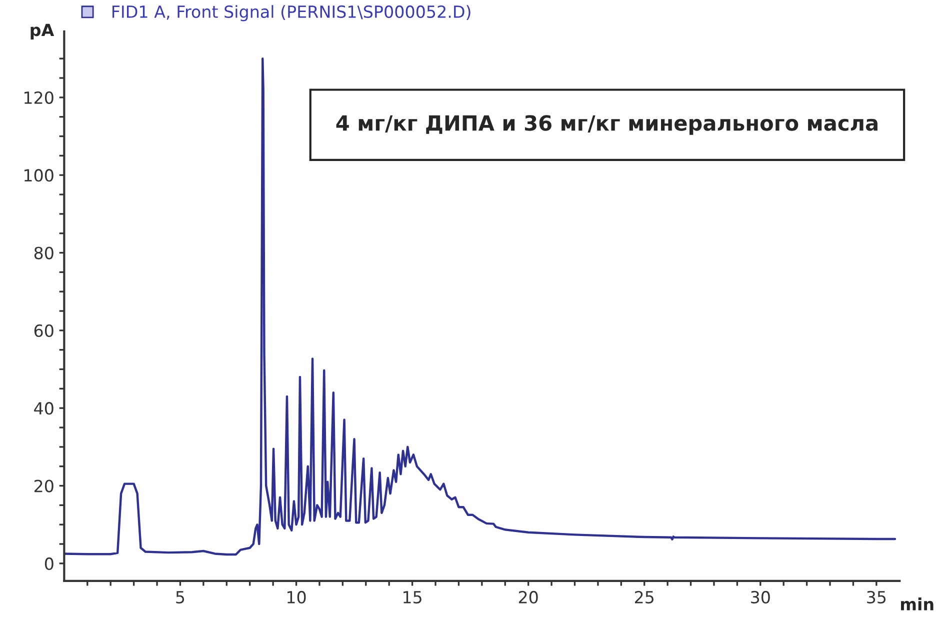  Describe the element at coordinates (44, 330) in the screenshot. I see `y-tick-label: 60` at that location.